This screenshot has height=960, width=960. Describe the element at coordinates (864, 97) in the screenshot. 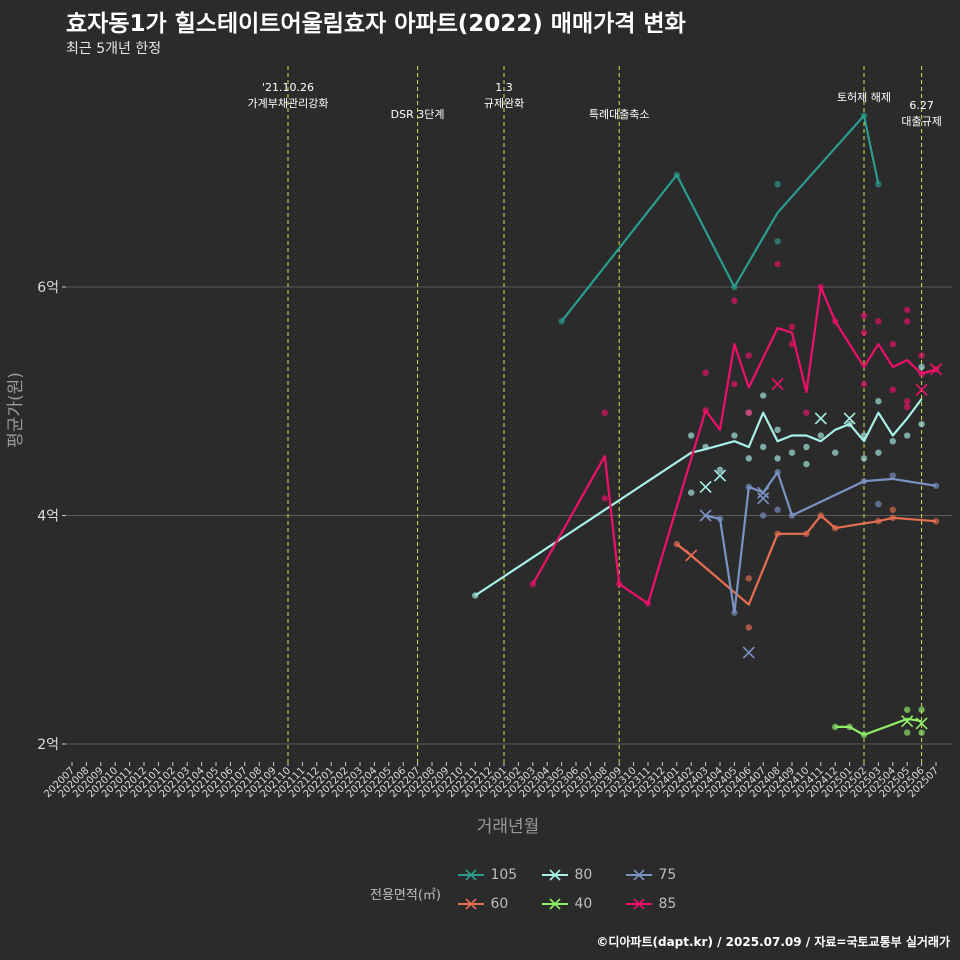

I see `event-label: 토허제 해제` at that location.